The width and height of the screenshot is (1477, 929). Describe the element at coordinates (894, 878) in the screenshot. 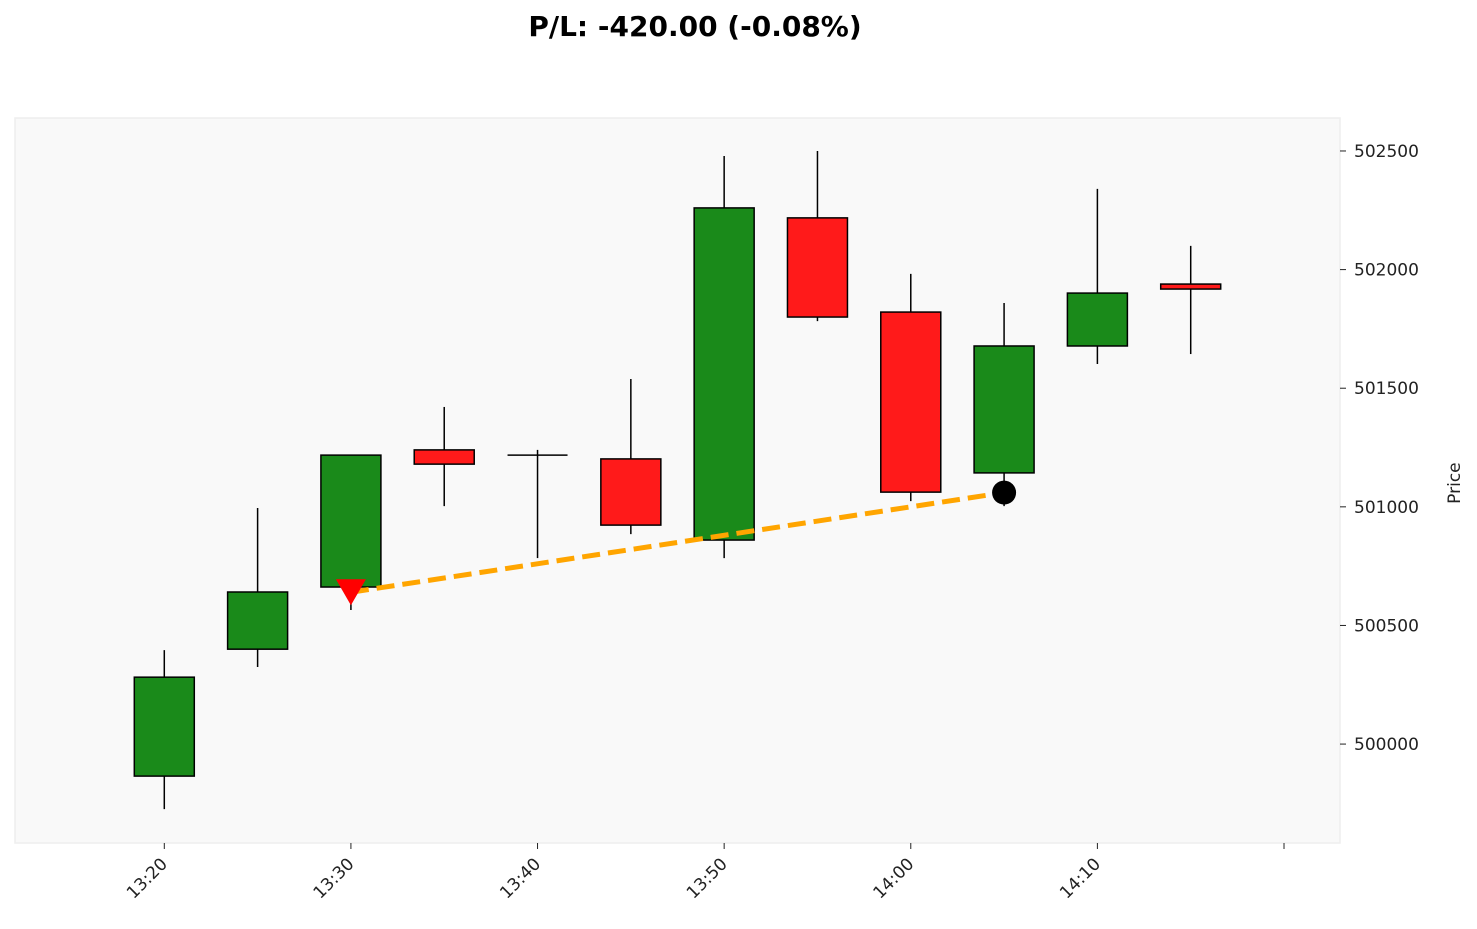

I see `x-tick-label: 14:00` at that location.